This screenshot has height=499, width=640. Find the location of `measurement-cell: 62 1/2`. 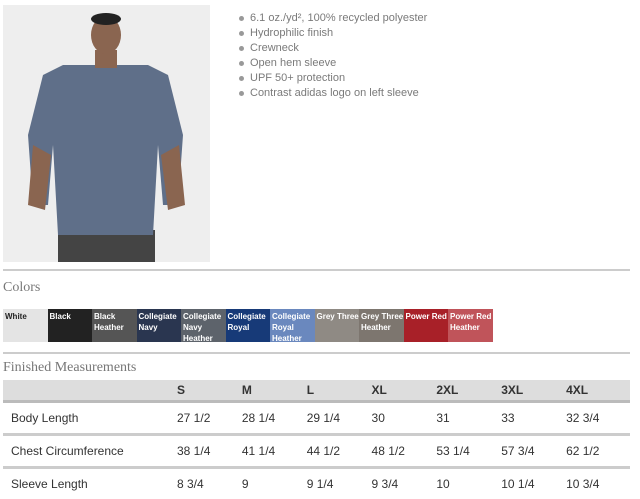

measurement-cell: 62 1/2 is located at coordinates (597, 451).